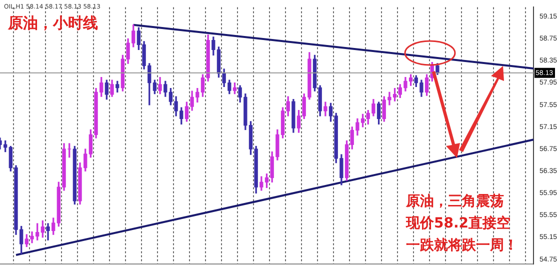  I want to click on annotation: 原油，小时线, so click(52, 23).